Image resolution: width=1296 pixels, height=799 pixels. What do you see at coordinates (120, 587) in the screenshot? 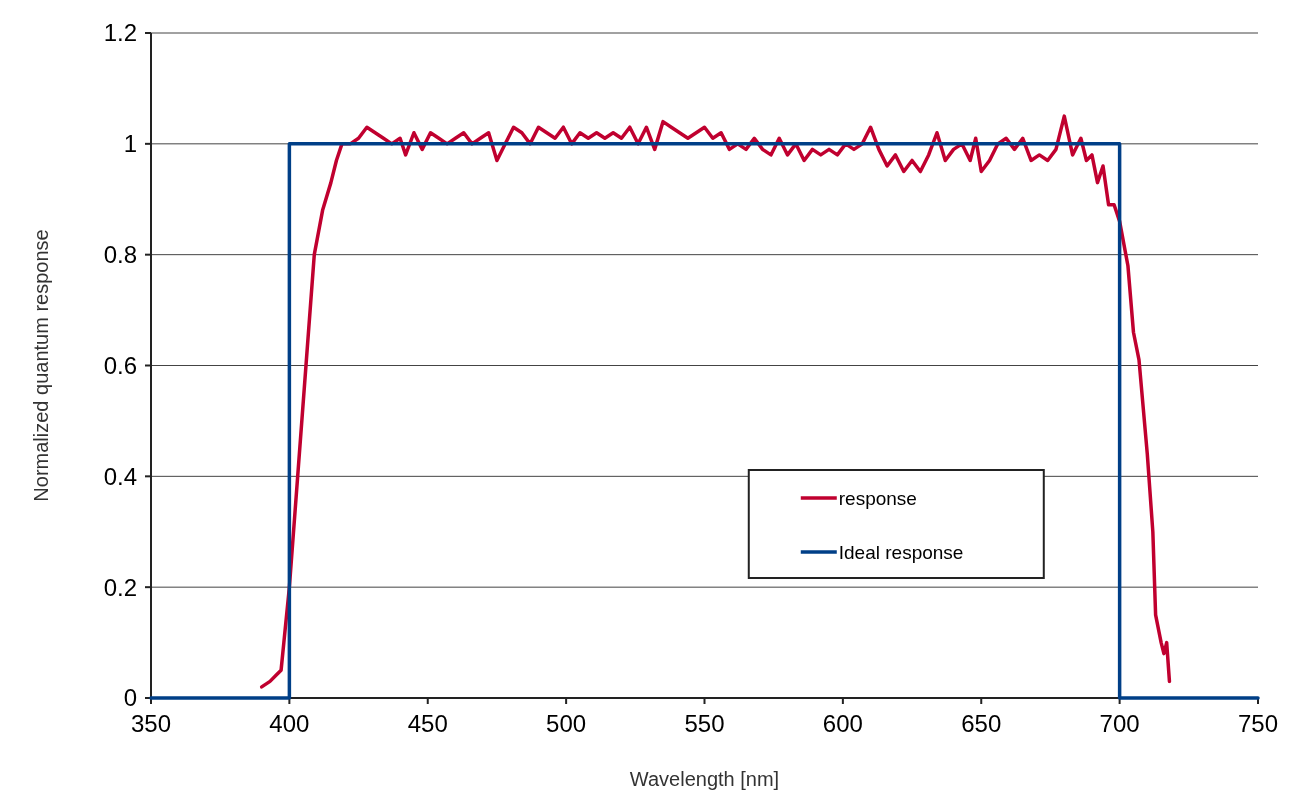
I see `y-tick-label: 0.2` at bounding box center [120, 587].